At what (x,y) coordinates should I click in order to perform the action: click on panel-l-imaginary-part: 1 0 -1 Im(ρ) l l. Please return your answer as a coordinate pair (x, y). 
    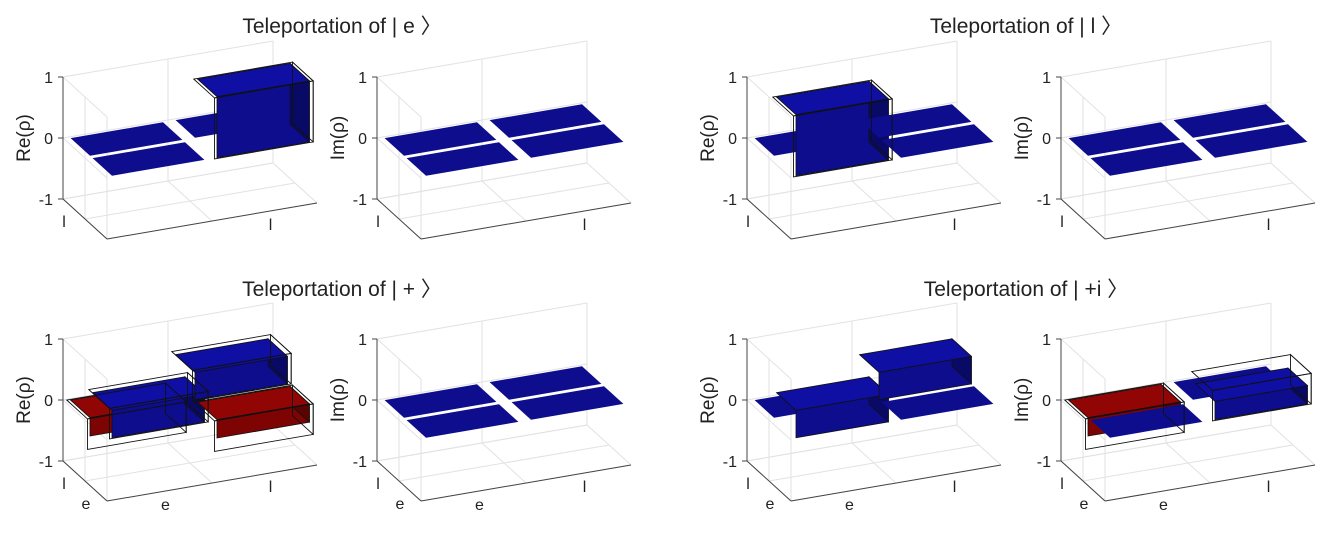
    Looking at the image, I should click on (1164, 140).